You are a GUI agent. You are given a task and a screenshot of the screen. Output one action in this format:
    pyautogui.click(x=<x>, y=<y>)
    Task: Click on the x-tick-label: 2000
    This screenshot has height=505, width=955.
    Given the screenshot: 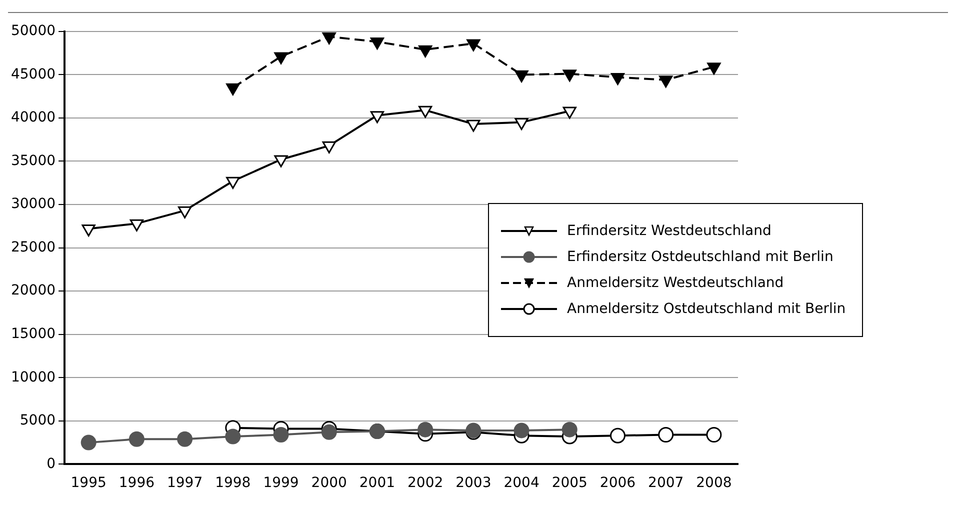 What is the action you would take?
    pyautogui.click(x=329, y=483)
    